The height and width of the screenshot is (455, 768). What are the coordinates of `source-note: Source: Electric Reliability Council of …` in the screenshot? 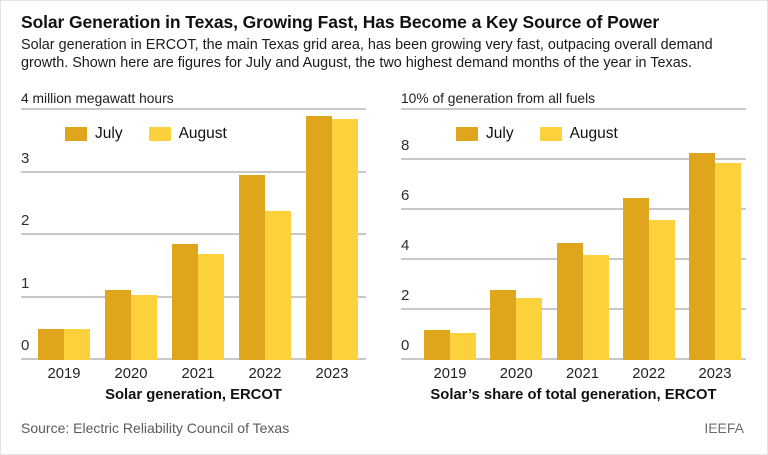 It's located at (155, 428).